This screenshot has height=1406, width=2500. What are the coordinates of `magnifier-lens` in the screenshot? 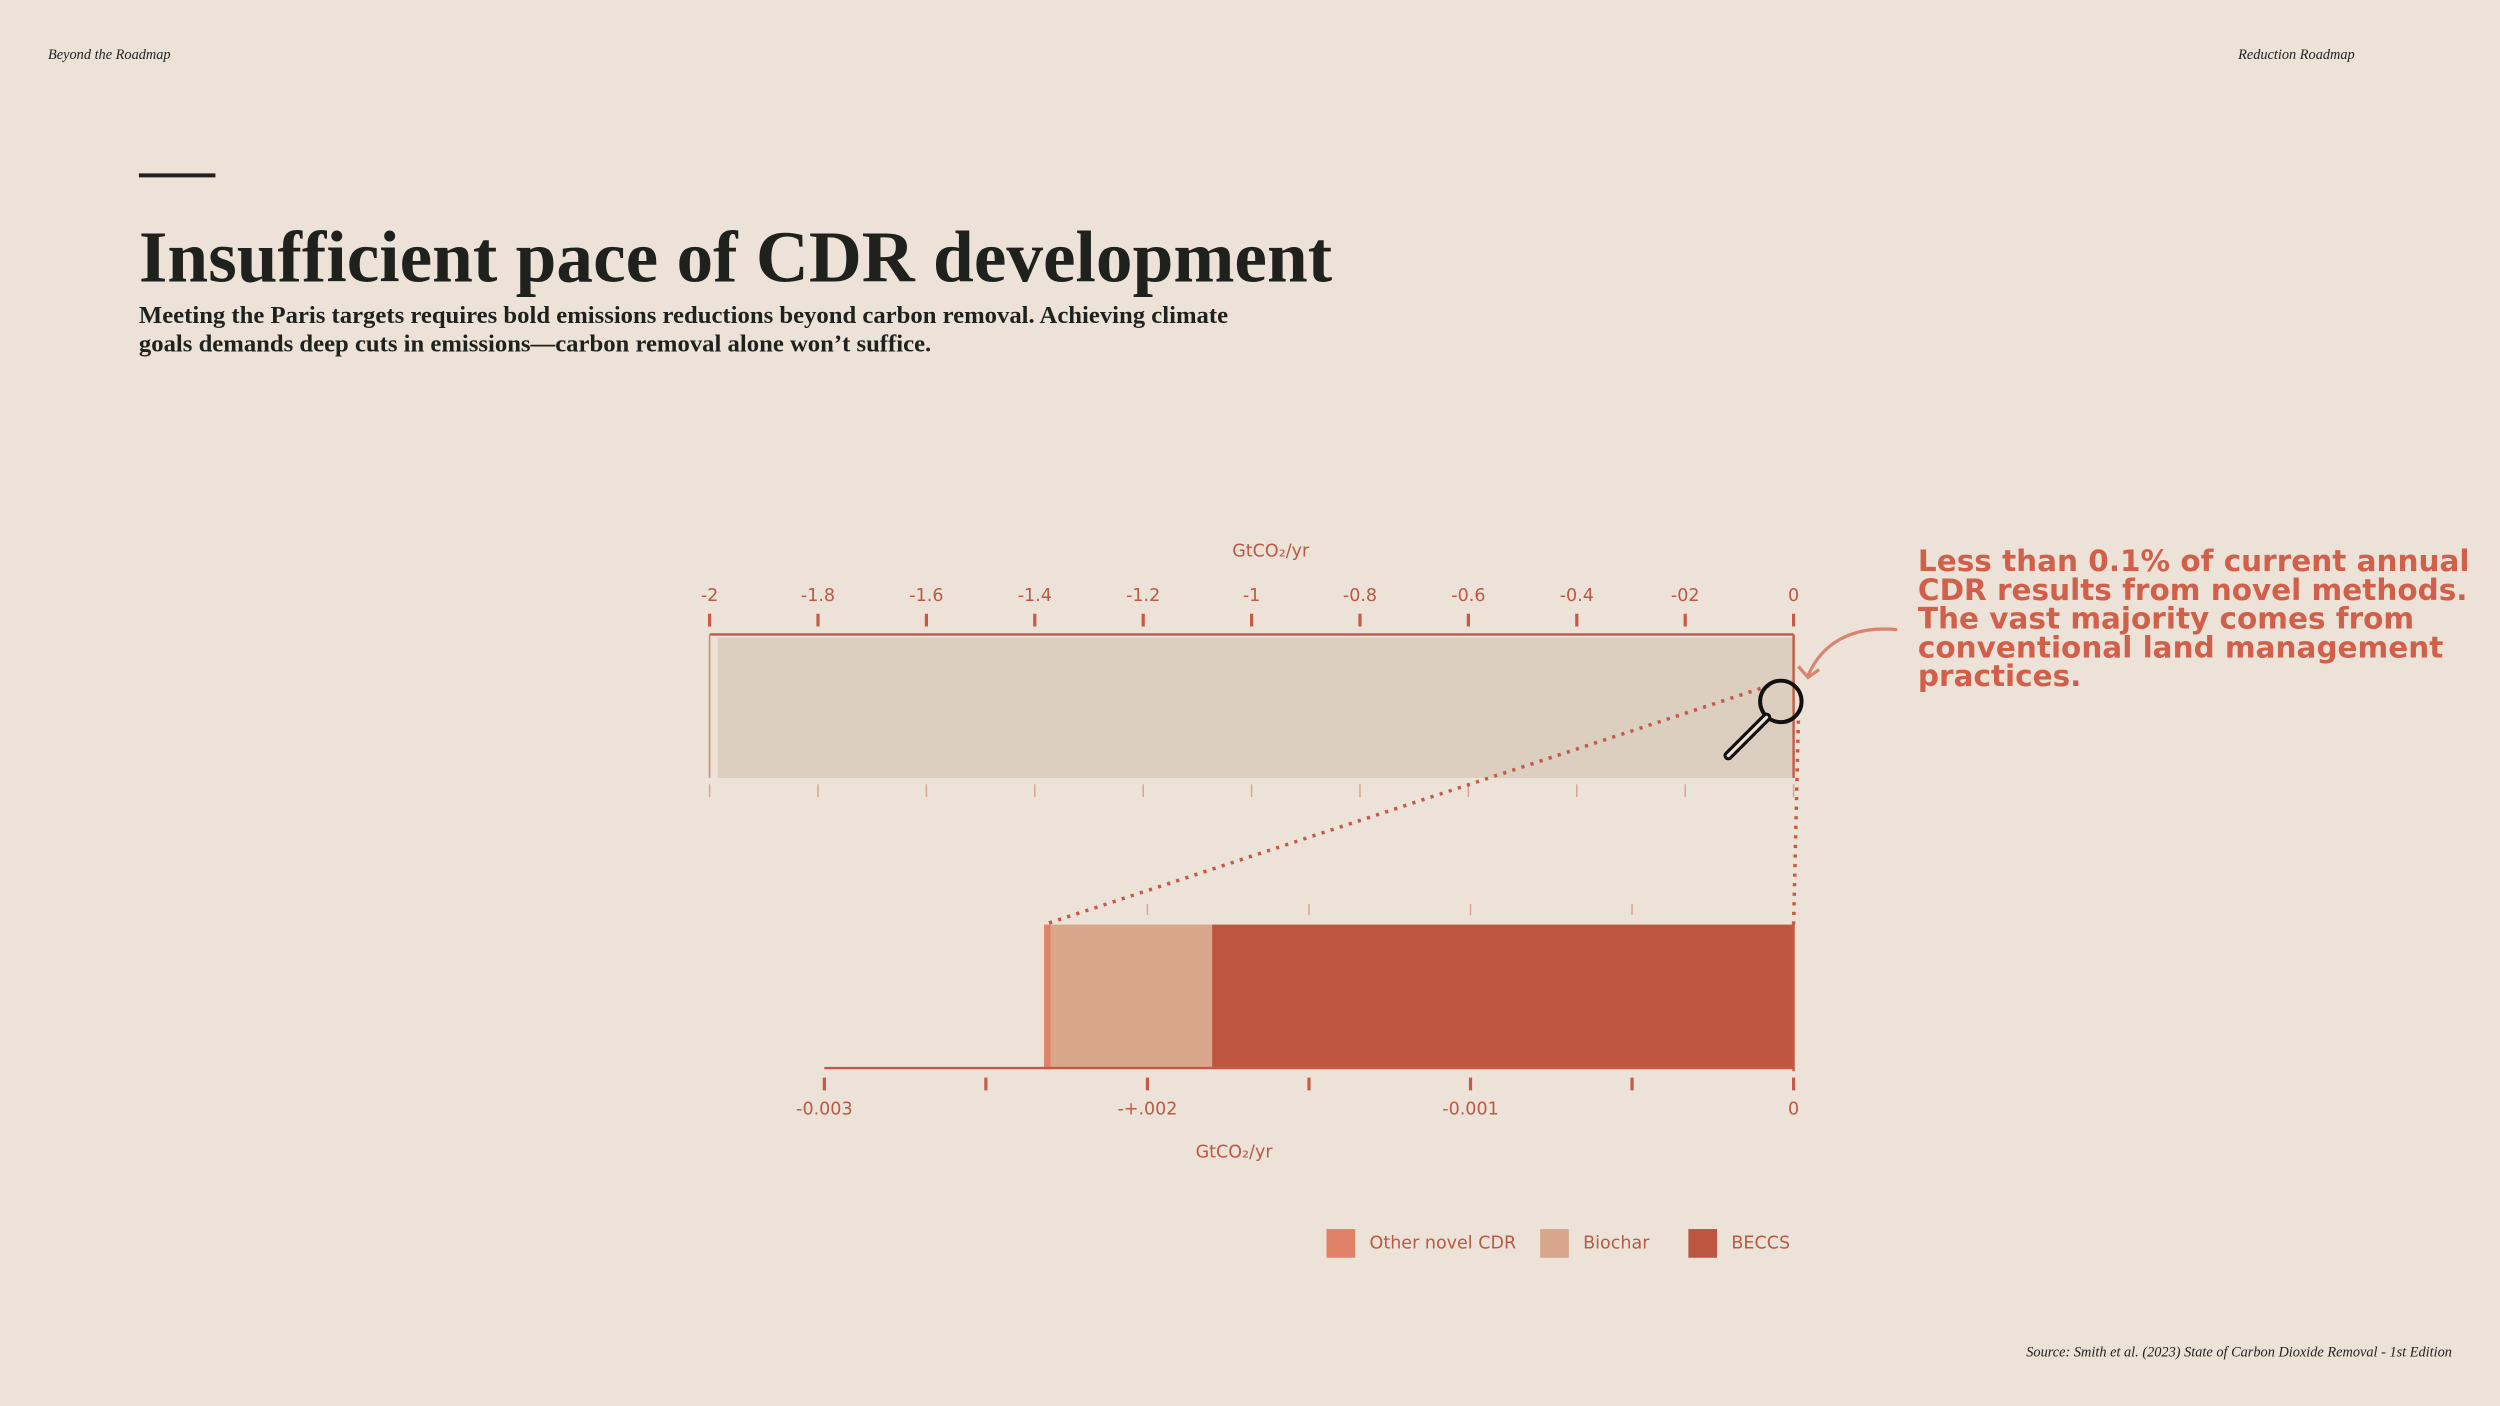 It's located at (1781, 701).